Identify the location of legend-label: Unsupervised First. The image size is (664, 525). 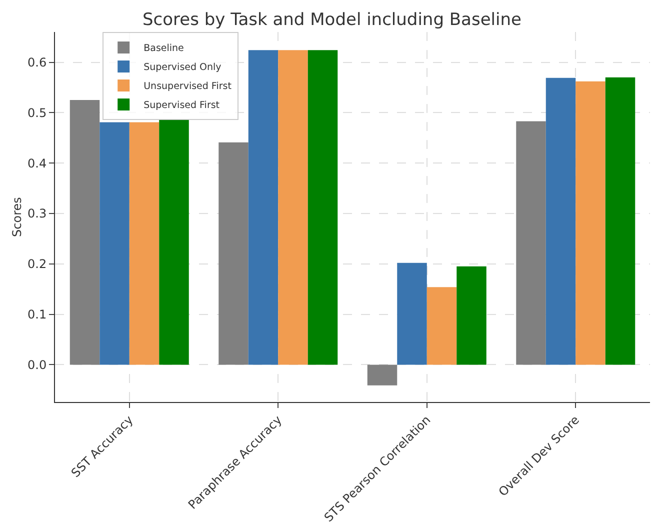
(188, 86).